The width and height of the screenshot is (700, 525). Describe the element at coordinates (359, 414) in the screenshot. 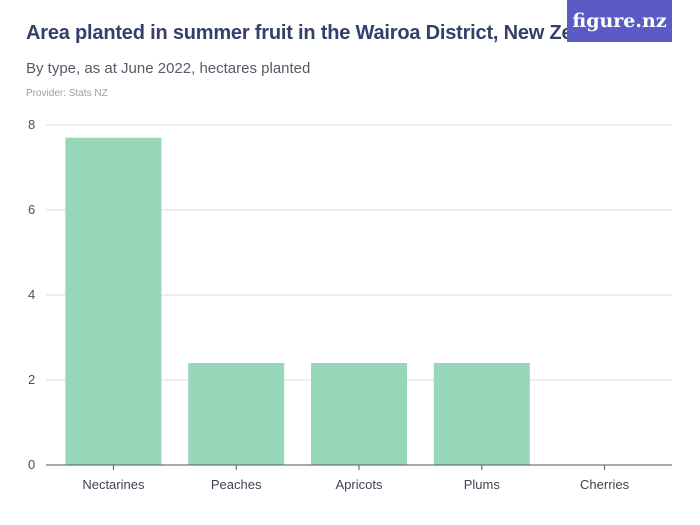

I see `bar-apricots` at that location.